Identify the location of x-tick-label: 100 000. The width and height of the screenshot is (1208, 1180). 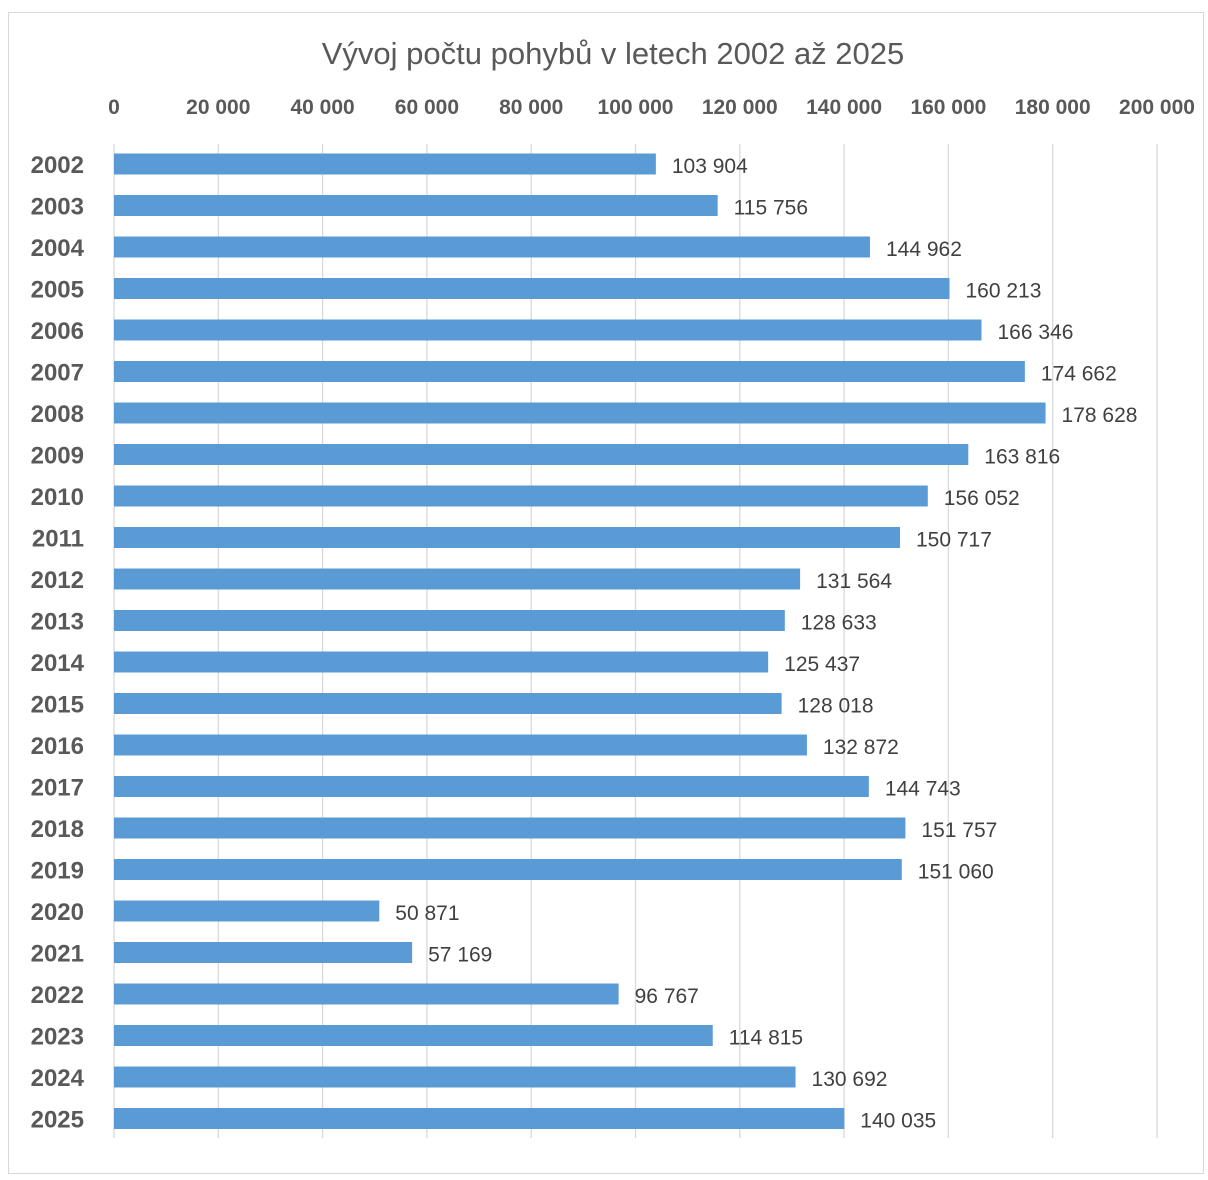
(636, 107).